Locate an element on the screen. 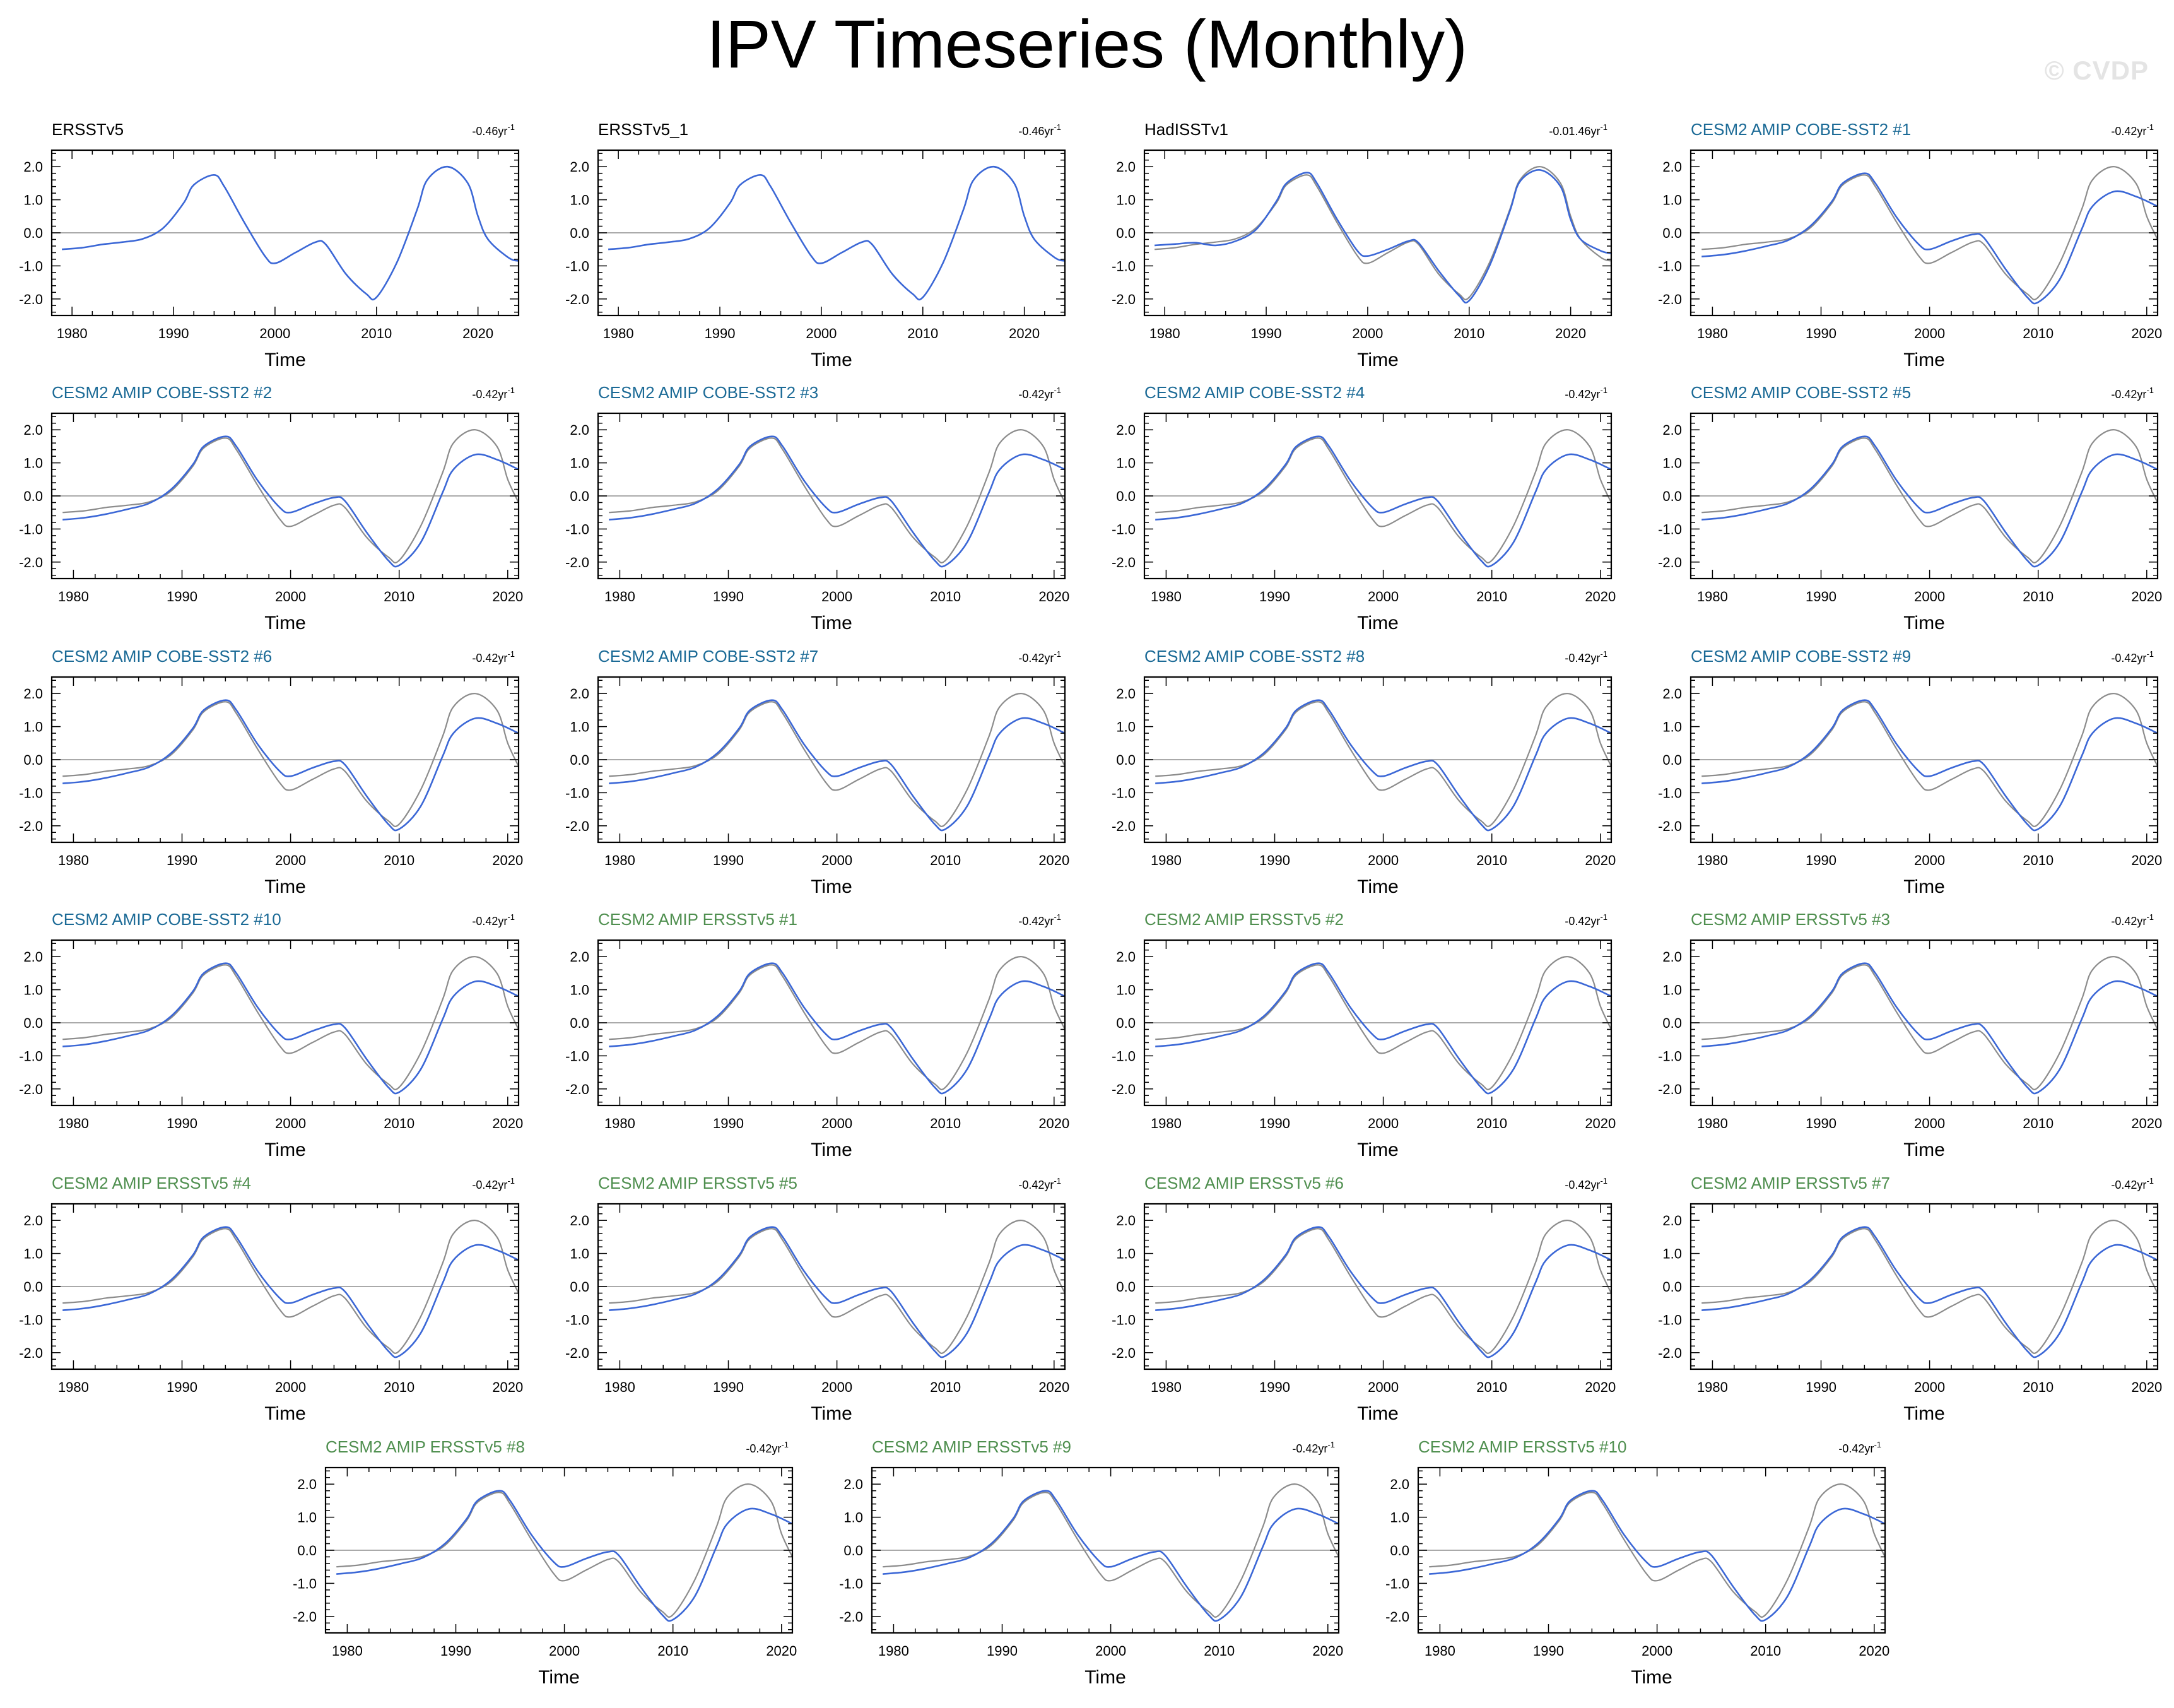 This screenshot has width=2174, height=1708. series-line is located at coordinates (290, 233).